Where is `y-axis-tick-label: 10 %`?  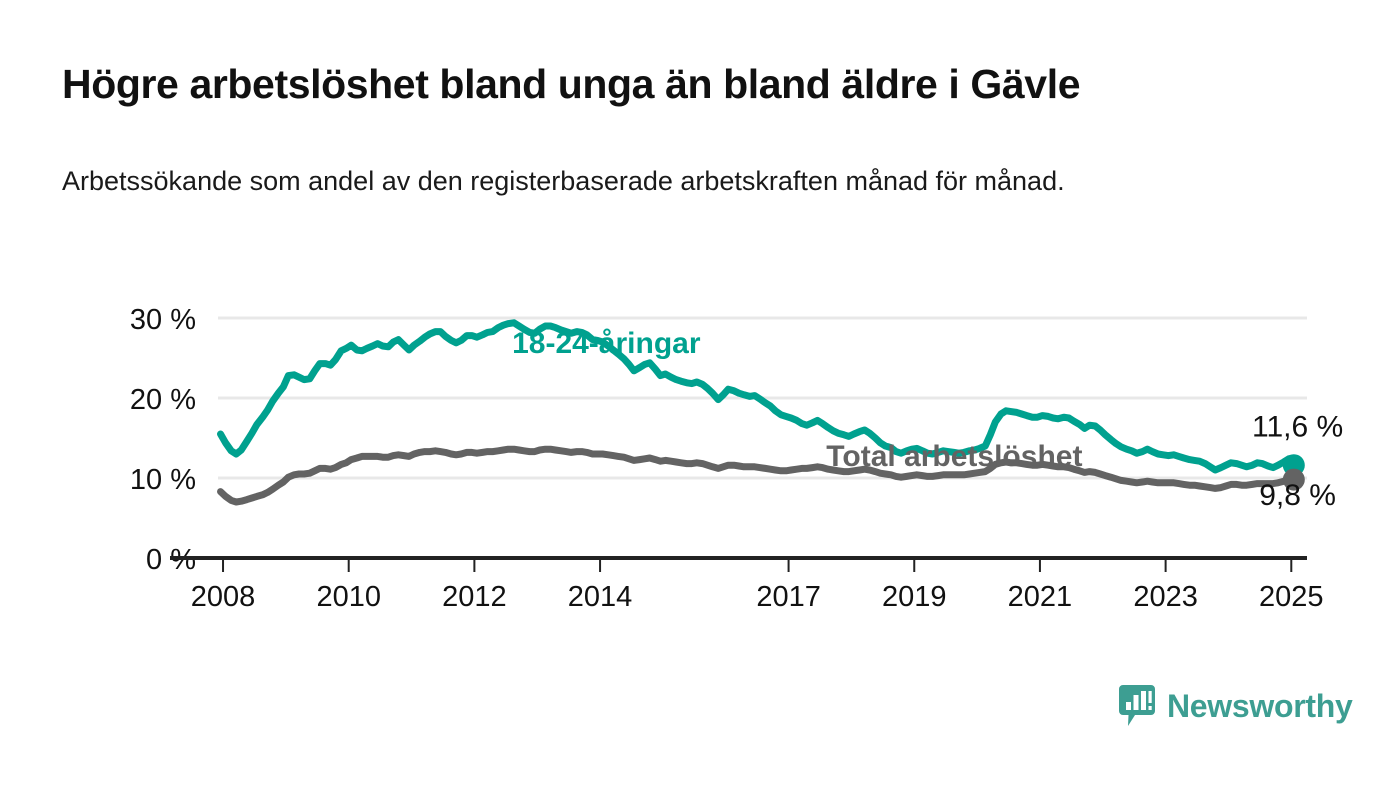
y-axis-tick-label: 10 % is located at coordinates (163, 480).